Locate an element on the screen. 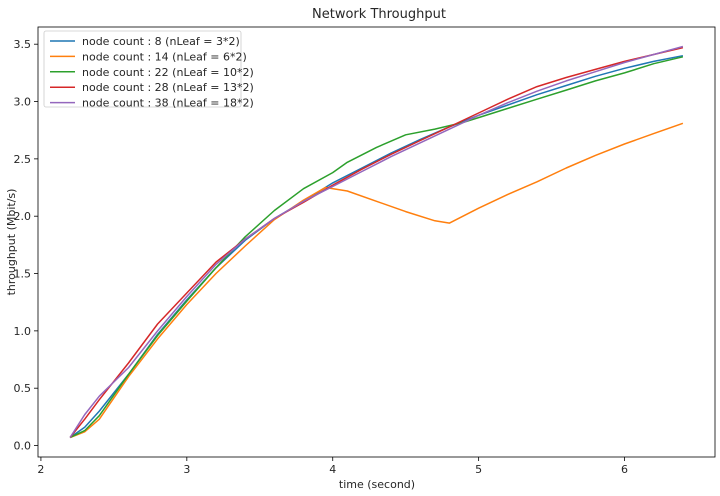  legend-label-1: node count : 8 (nLeaf = 3*2) is located at coordinates (161, 41).